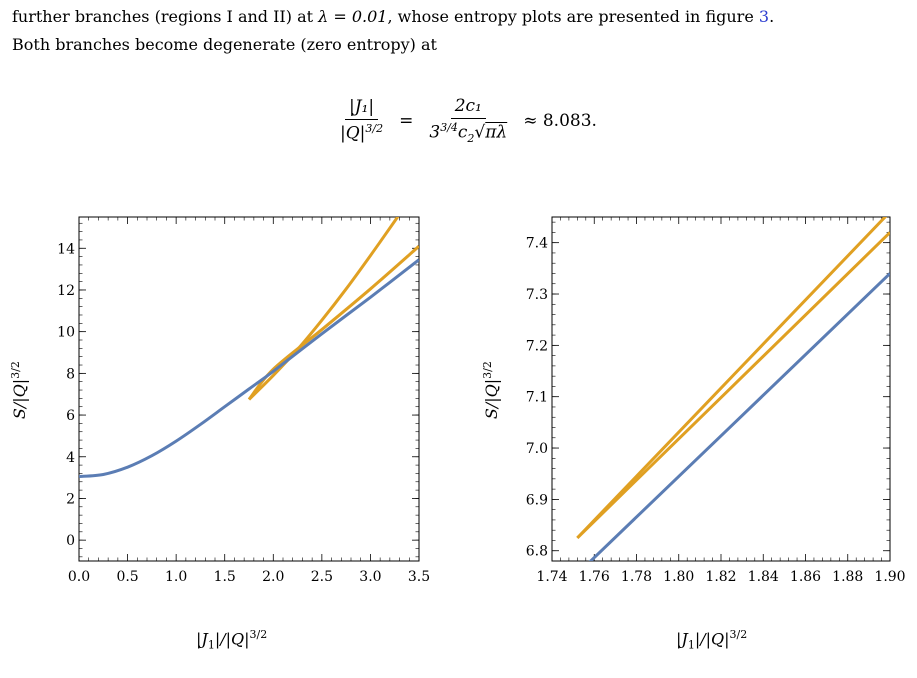 The width and height of the screenshot is (917, 678). Describe the element at coordinates (79, 577) in the screenshot. I see `left-x-tick-label: 0.0` at that location.